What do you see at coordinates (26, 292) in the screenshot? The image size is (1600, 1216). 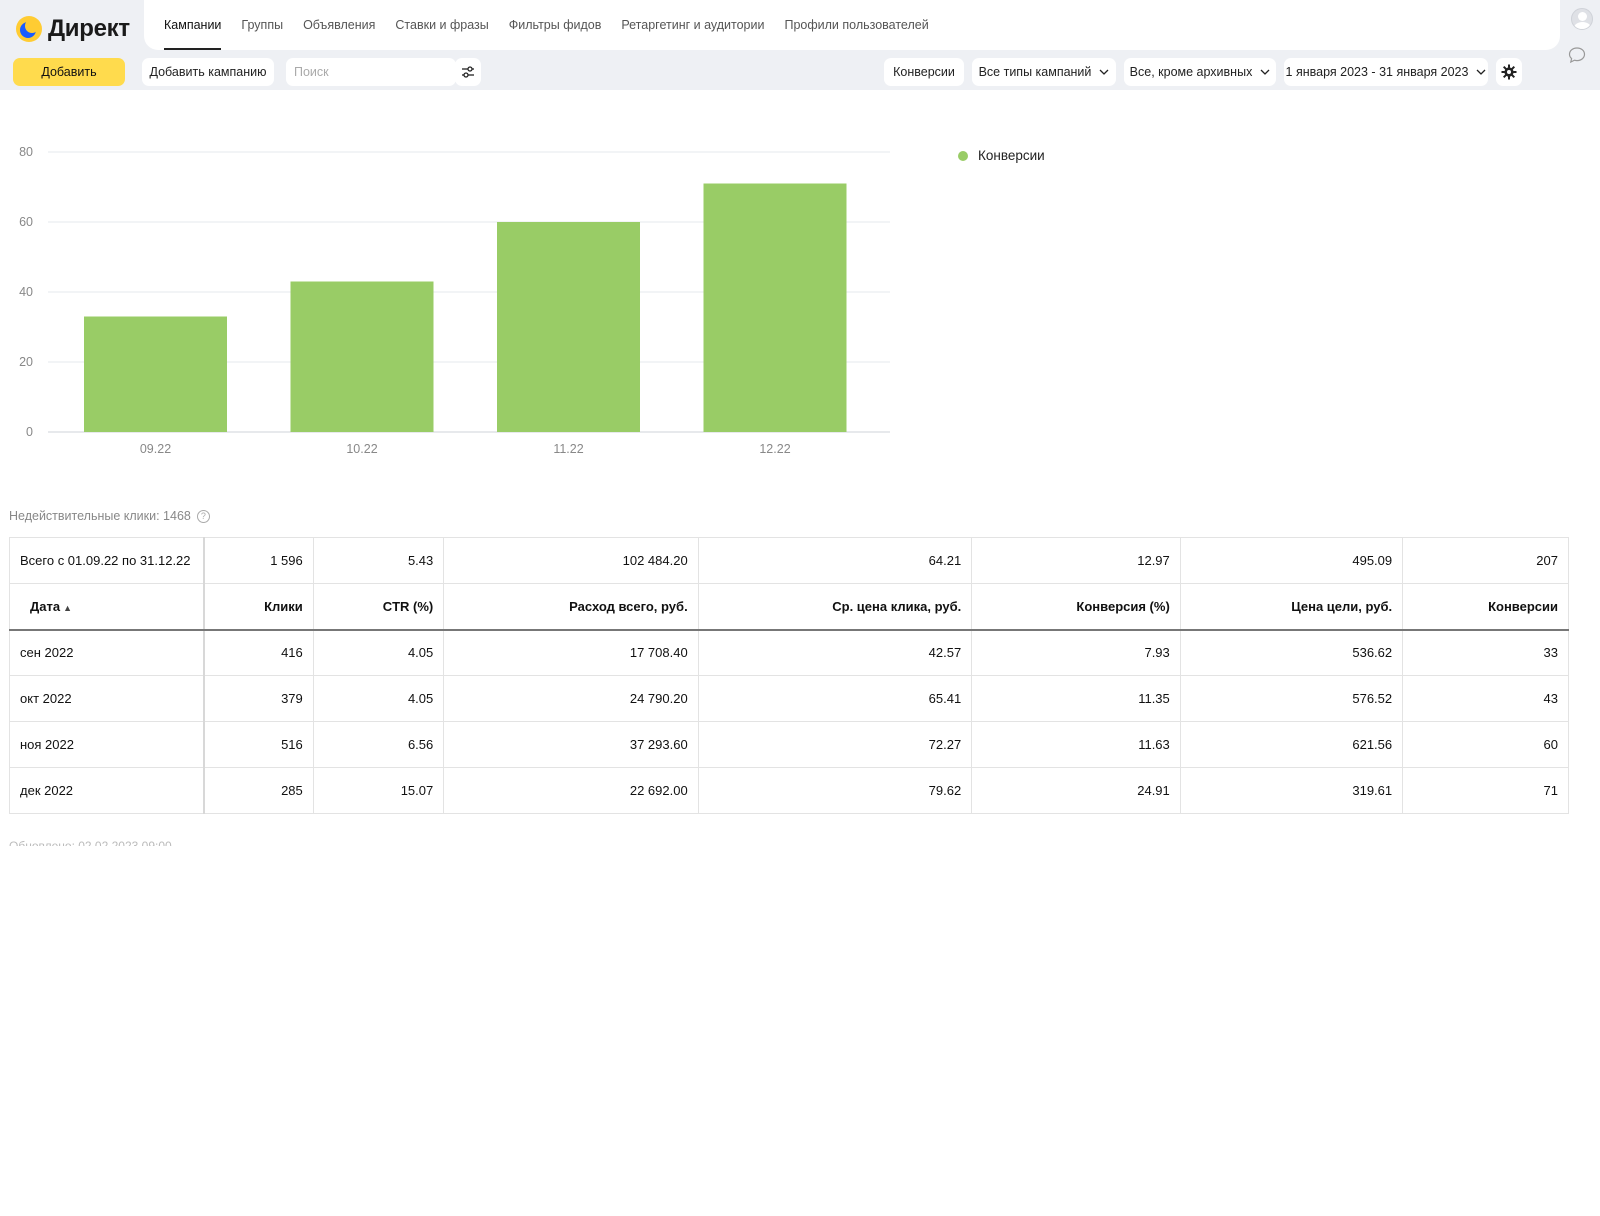 I see `y-tick-label: 40` at bounding box center [26, 292].